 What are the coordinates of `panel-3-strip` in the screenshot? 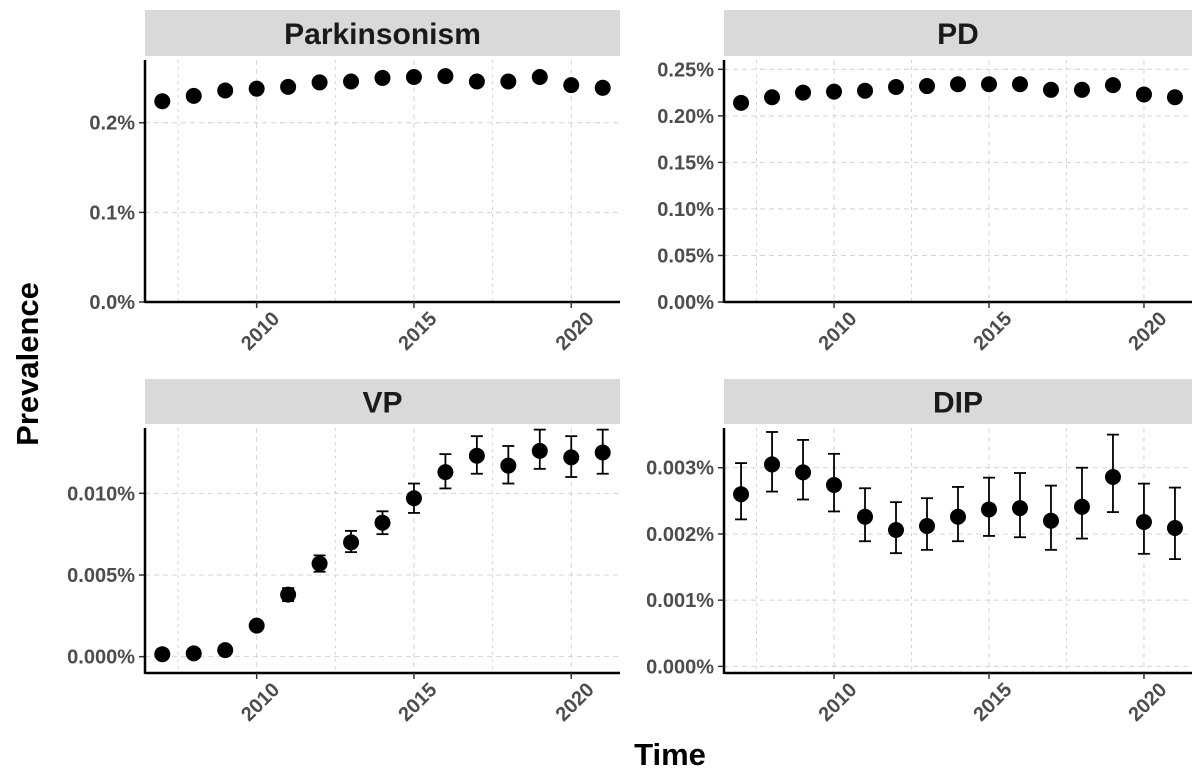 It's located at (382, 401).